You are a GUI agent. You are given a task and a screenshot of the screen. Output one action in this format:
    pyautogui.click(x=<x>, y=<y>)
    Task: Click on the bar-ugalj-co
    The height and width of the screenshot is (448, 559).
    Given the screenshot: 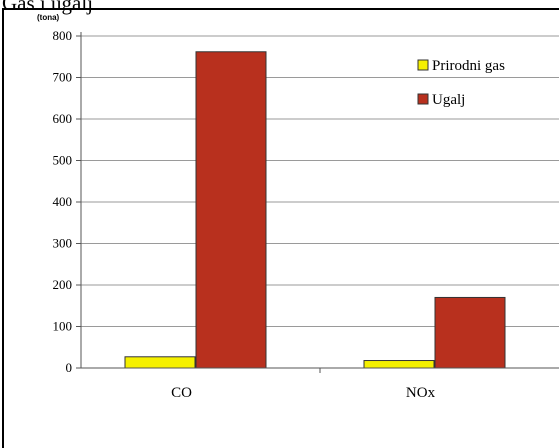 What is the action you would take?
    pyautogui.click(x=231, y=210)
    